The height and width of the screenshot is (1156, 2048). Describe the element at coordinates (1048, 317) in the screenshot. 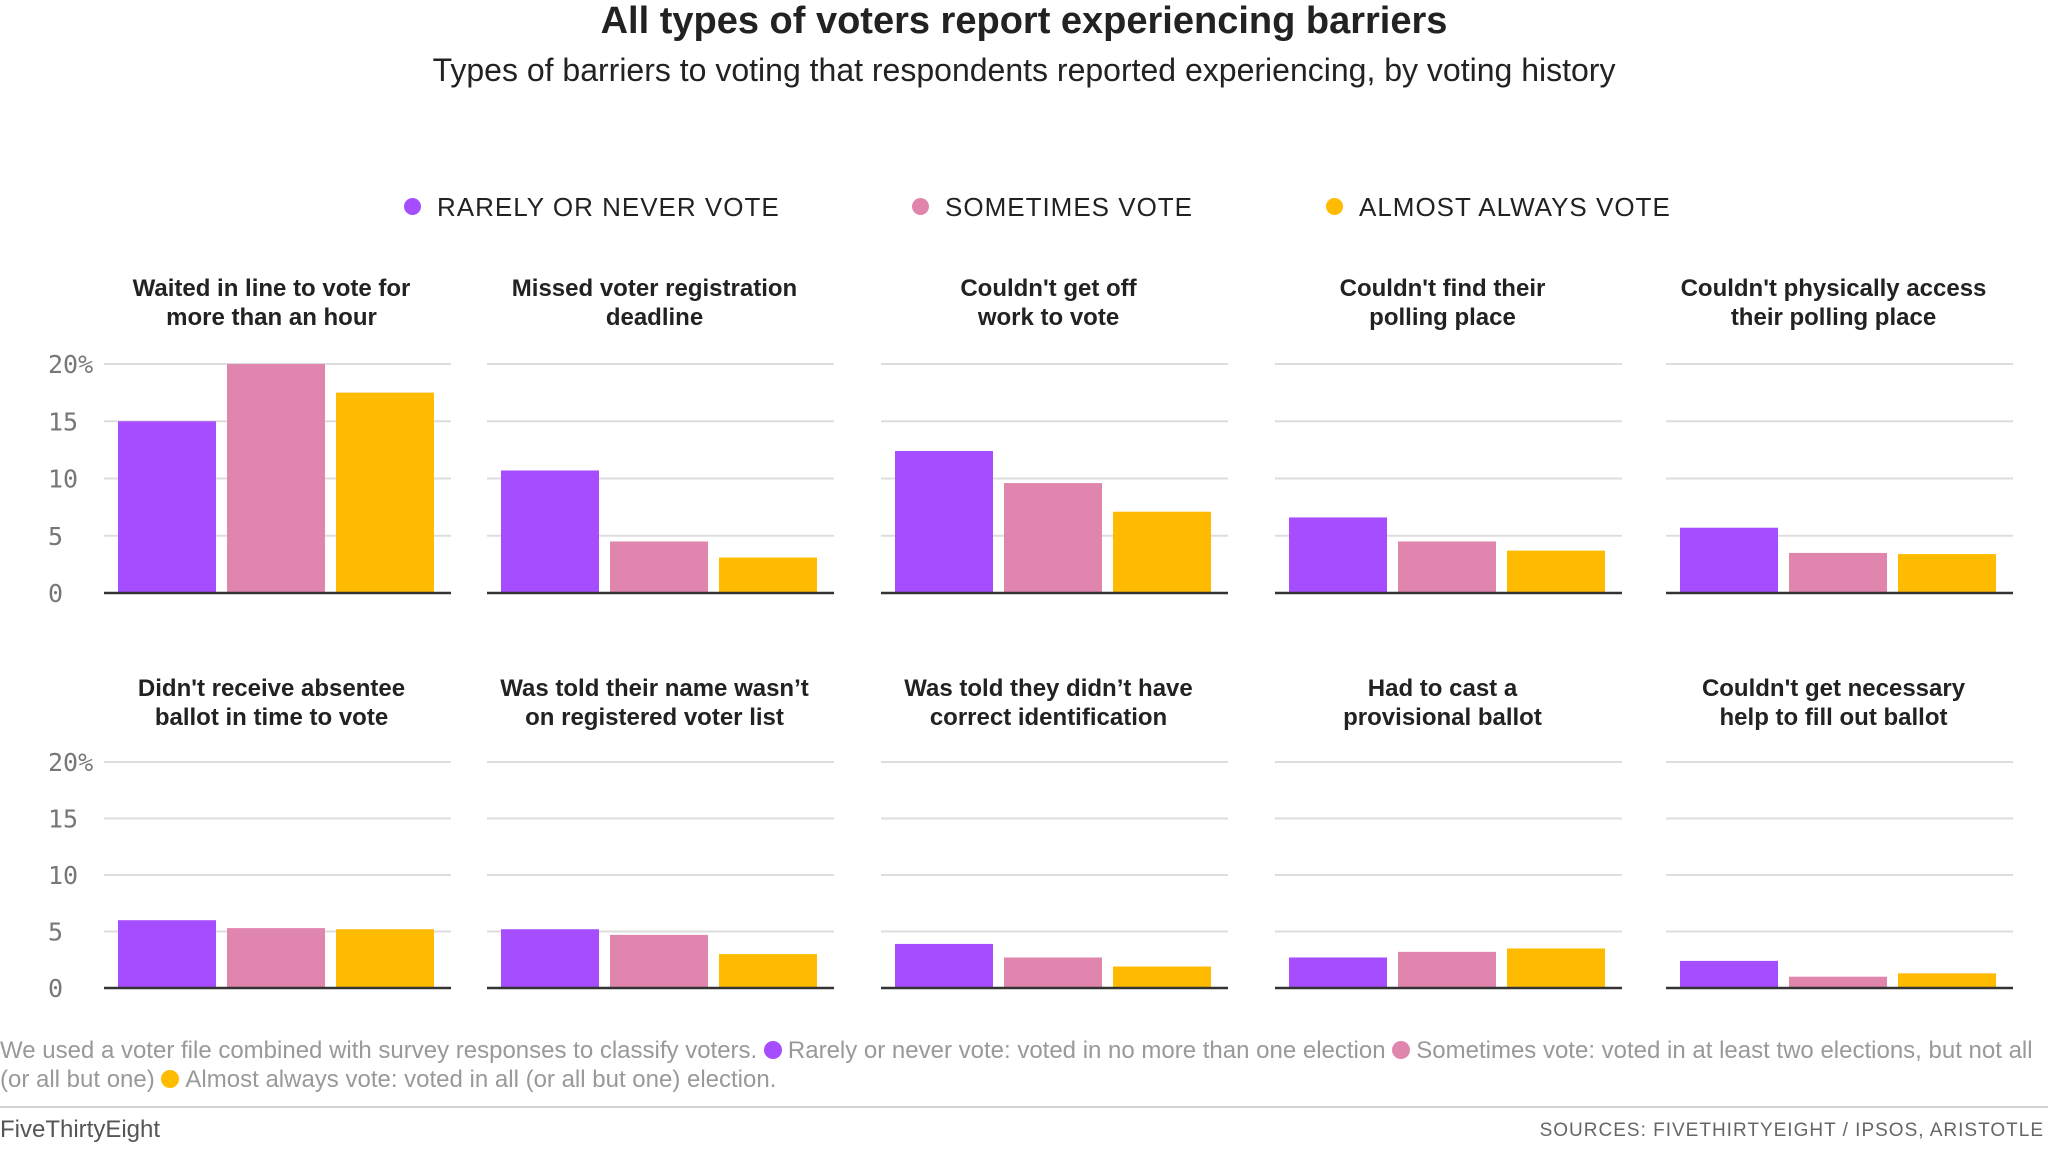

I see `panel-title: work to vote` at that location.